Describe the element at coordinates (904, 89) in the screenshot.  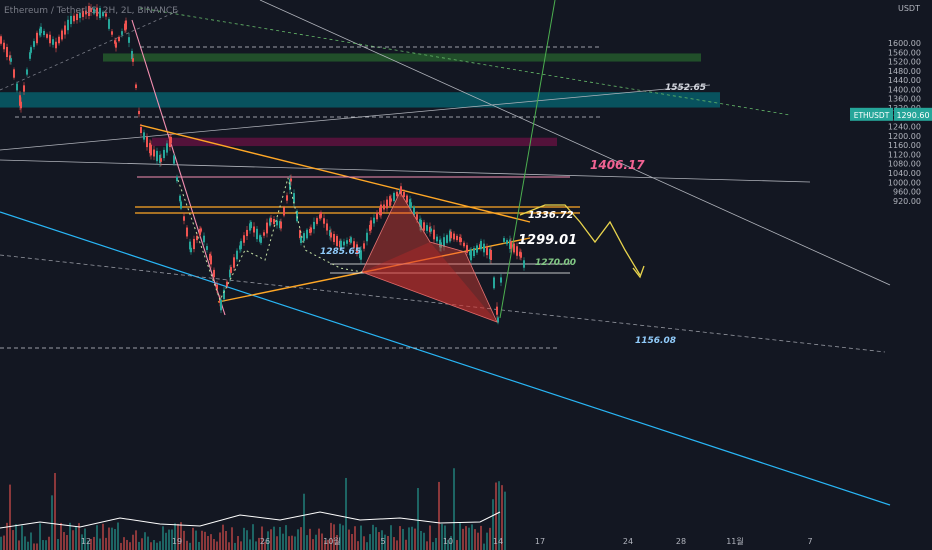
I see `y-tick-label: 1400.00` at that location.